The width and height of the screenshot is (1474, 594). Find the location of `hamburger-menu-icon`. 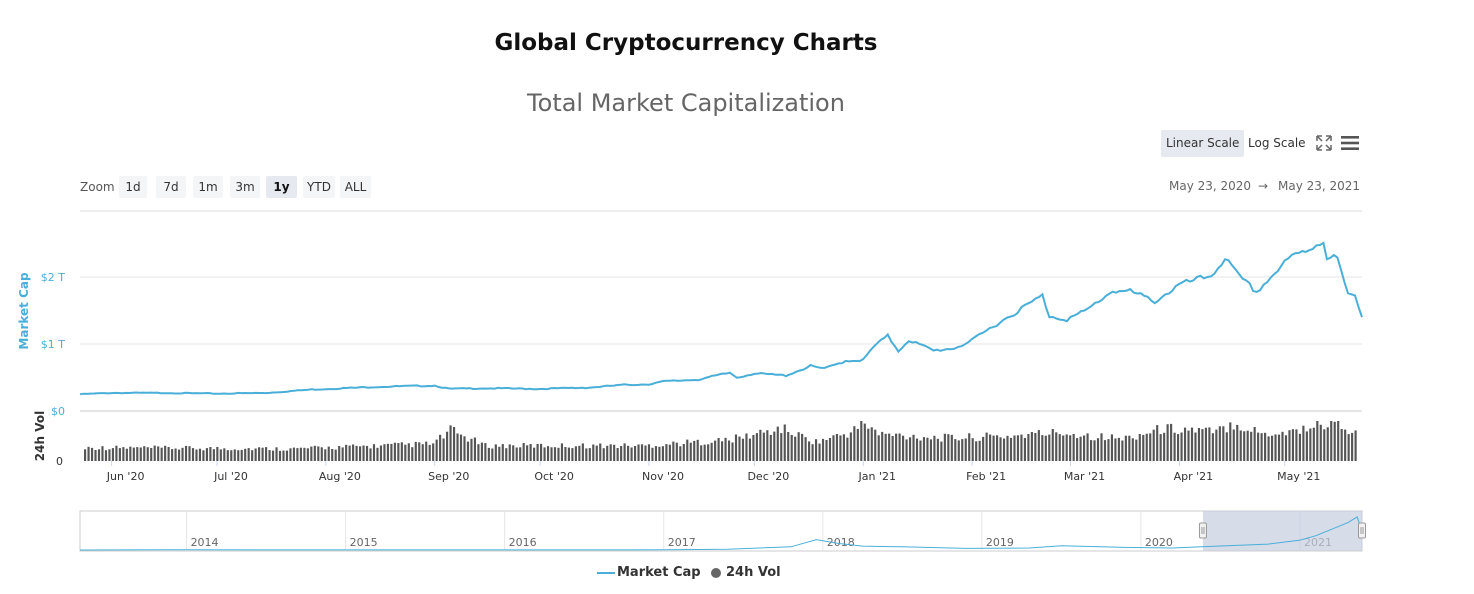

hamburger-menu-icon is located at coordinates (1350, 143).